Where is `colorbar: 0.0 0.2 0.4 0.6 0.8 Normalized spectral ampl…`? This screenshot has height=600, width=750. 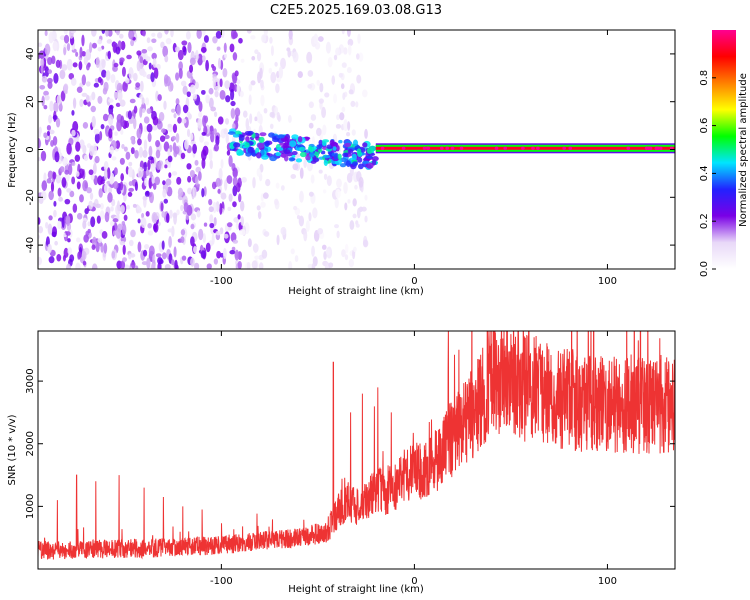 colorbar: 0.0 0.2 0.4 0.6 0.8 Normalized spectral ampl… is located at coordinates (724, 153).